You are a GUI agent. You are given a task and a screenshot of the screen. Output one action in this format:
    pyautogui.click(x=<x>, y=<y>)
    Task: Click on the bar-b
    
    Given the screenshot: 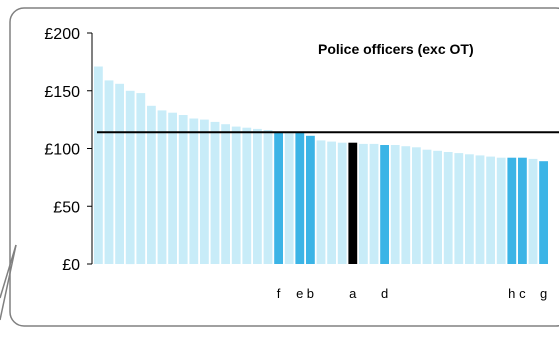 What is the action you would take?
    pyautogui.click(x=310, y=199)
    